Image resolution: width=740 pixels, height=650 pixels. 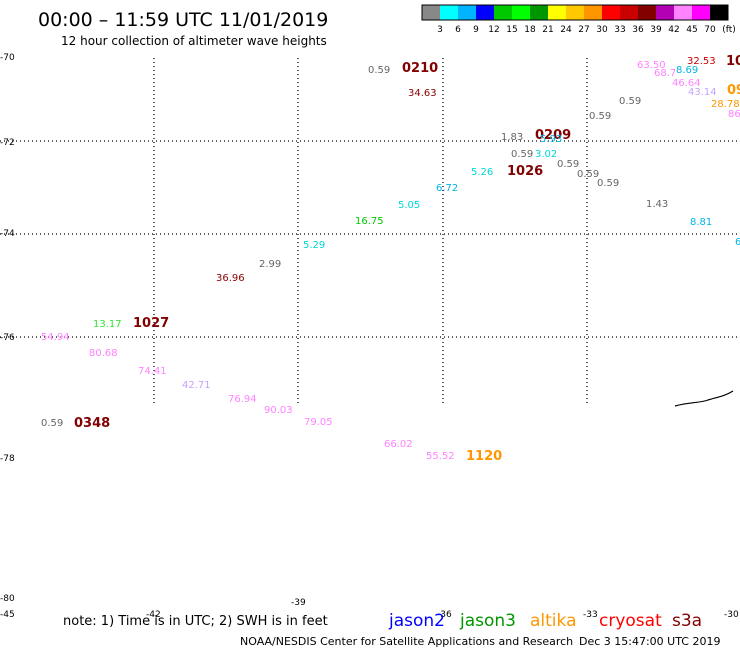 I want to click on legend-tick: 15, so click(x=511, y=30).